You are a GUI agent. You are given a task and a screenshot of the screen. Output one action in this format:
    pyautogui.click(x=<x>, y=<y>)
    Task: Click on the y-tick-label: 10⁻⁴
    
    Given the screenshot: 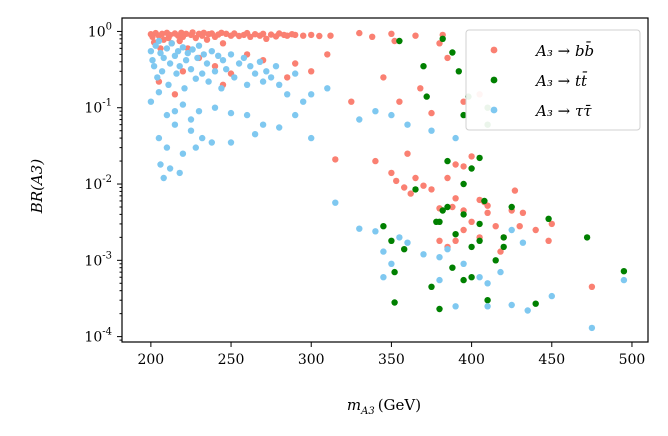 What is the action you would take?
    pyautogui.click(x=98, y=336)
    